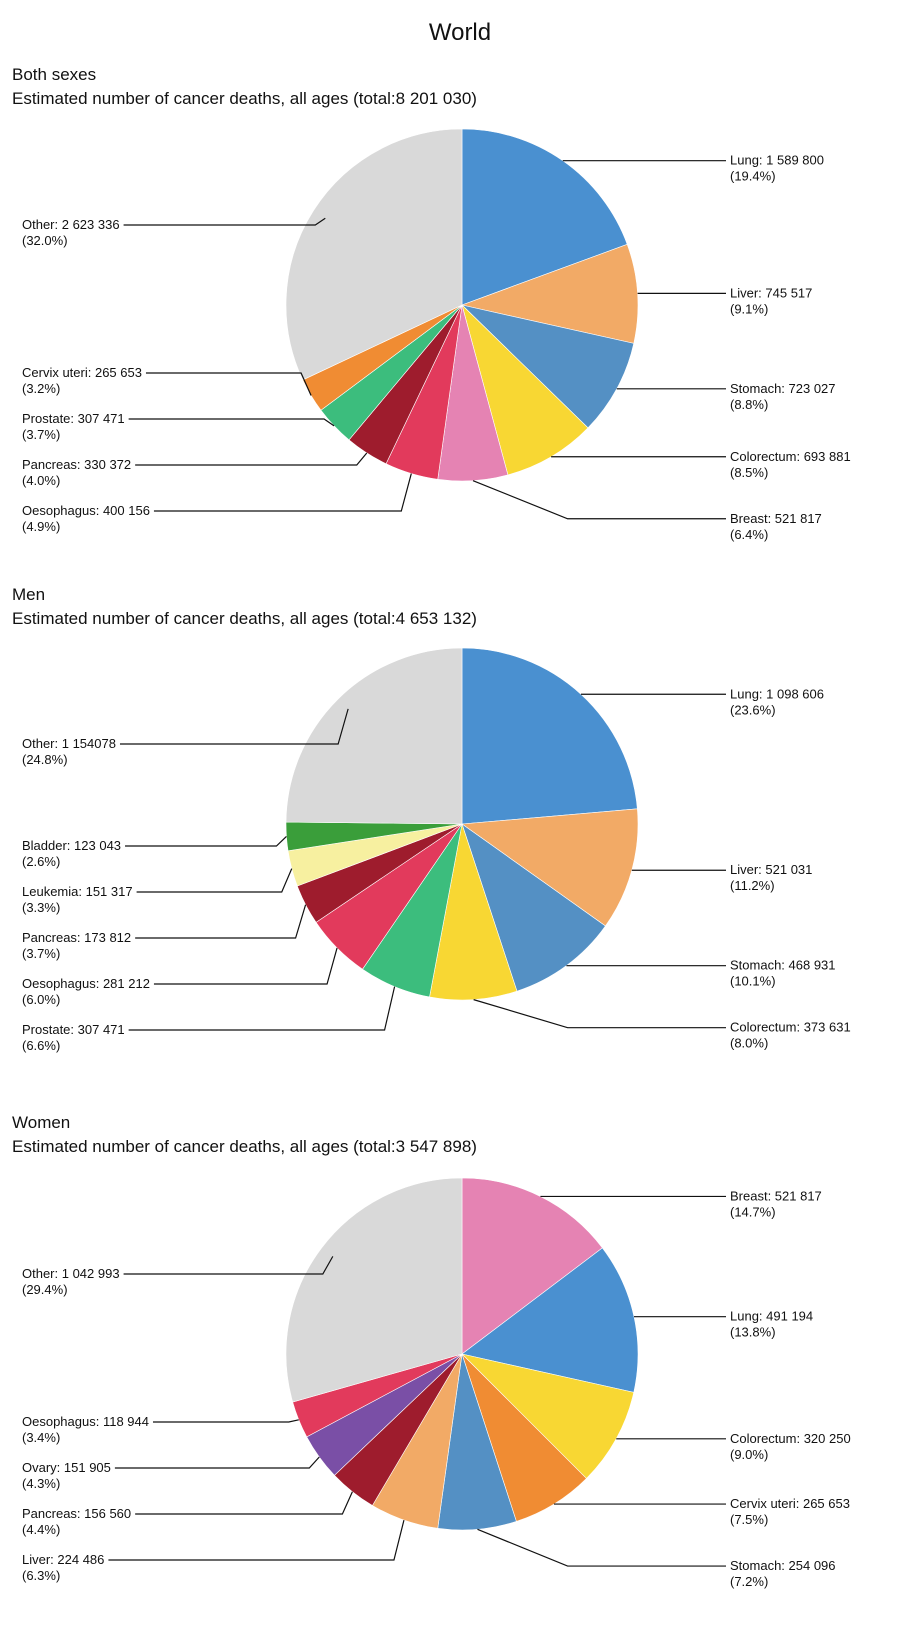 The width and height of the screenshot is (921, 1644). What do you see at coordinates (45, 1289) in the screenshot?
I see `slice-percent: (29.4%)` at bounding box center [45, 1289].